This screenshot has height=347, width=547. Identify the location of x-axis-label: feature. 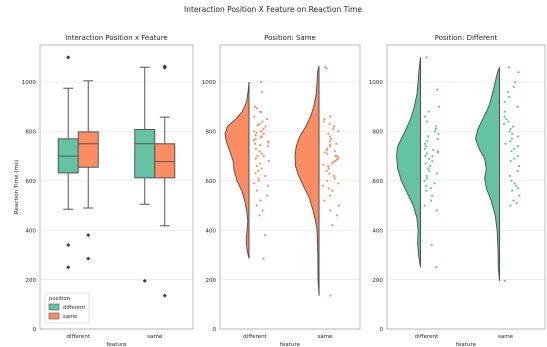
(466, 344).